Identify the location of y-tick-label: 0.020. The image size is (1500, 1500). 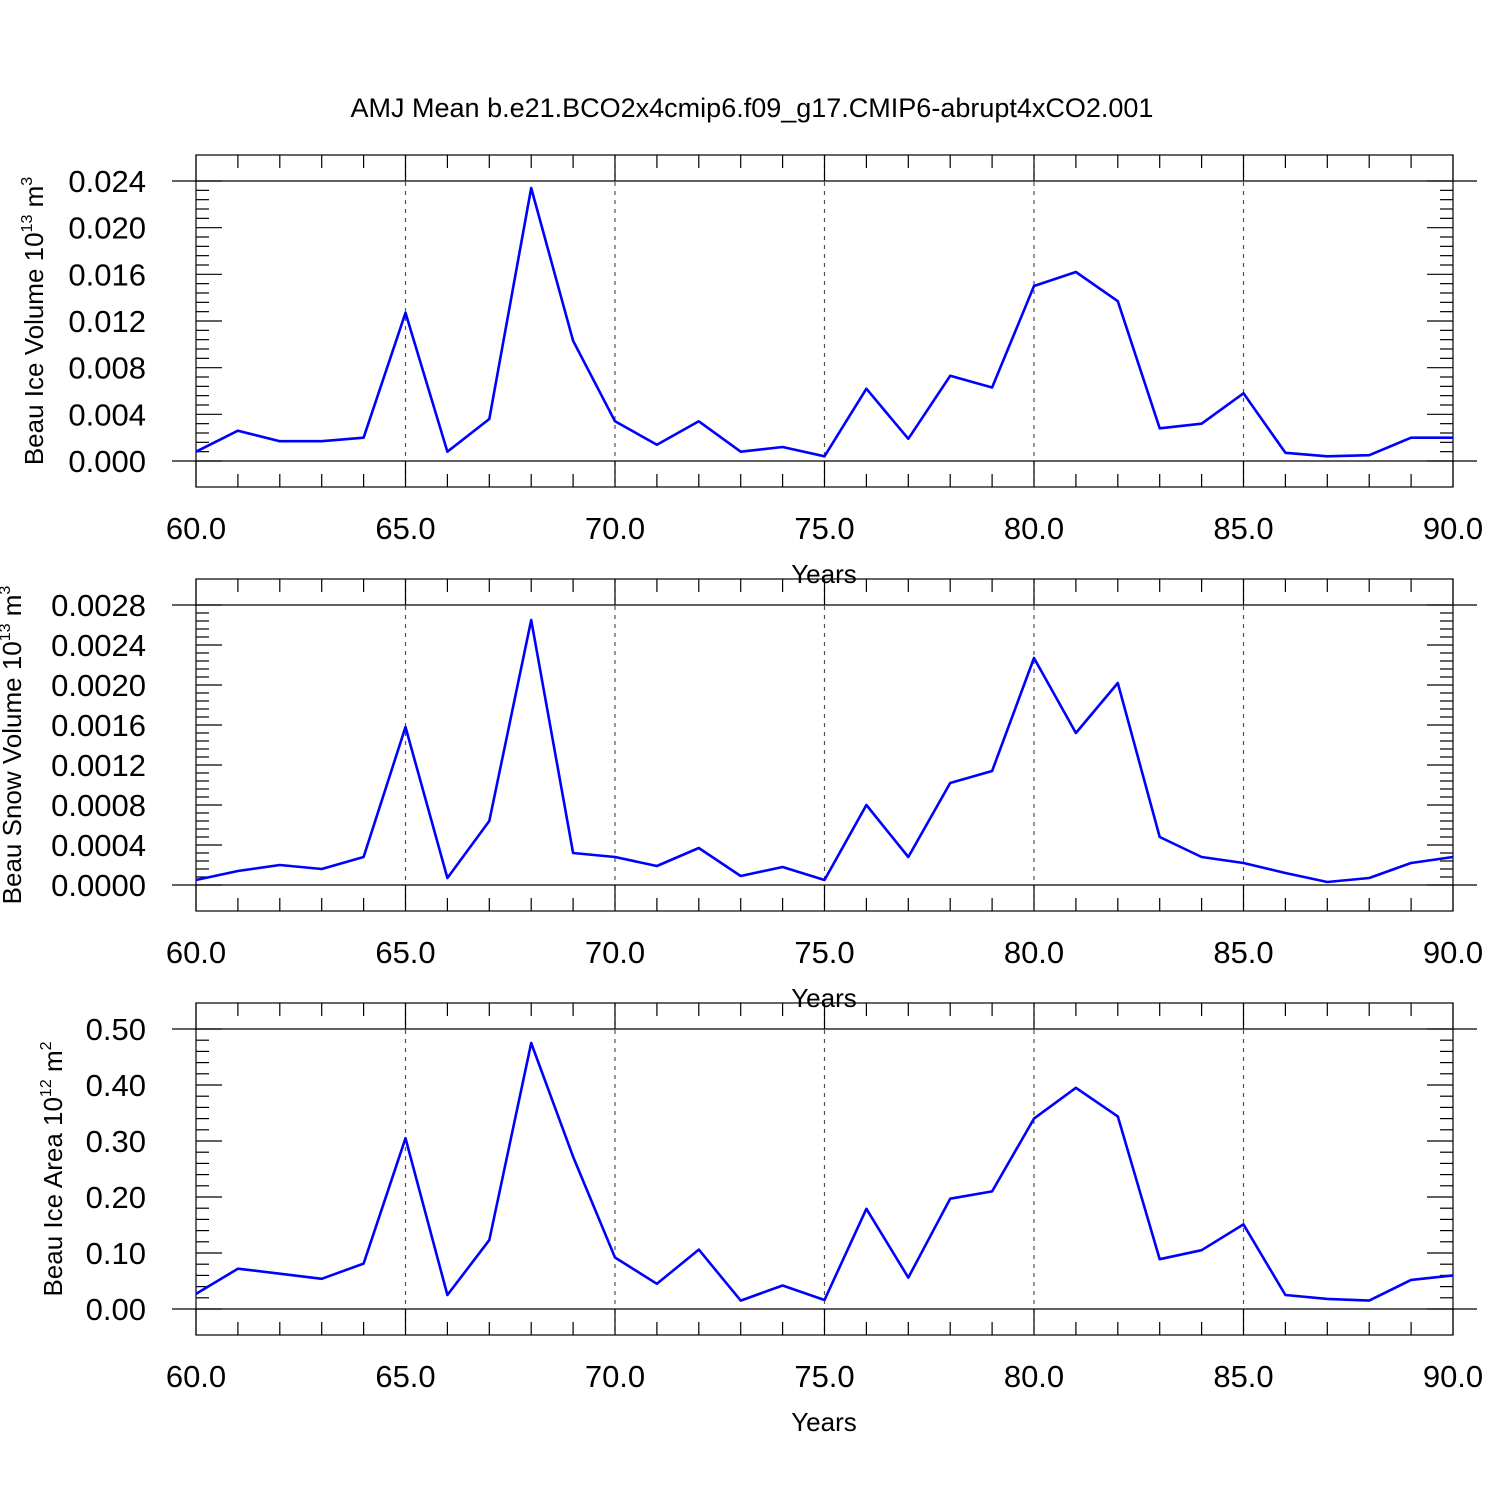
(107, 228).